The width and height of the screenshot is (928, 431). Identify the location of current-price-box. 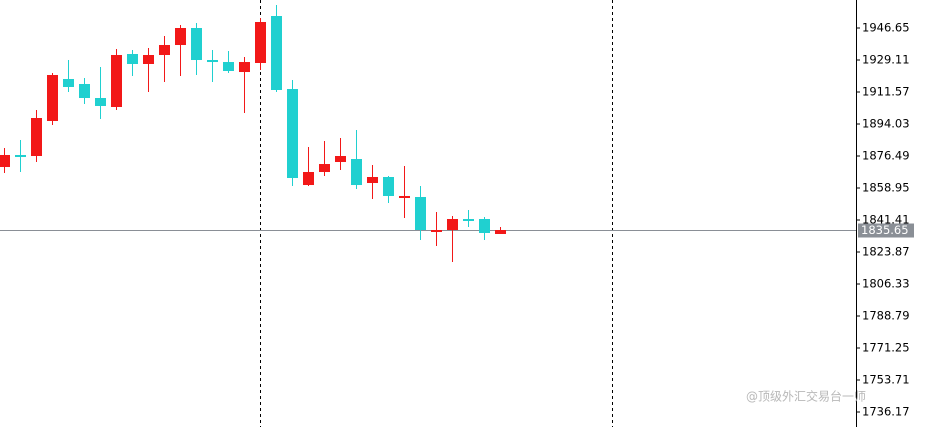
(886, 230).